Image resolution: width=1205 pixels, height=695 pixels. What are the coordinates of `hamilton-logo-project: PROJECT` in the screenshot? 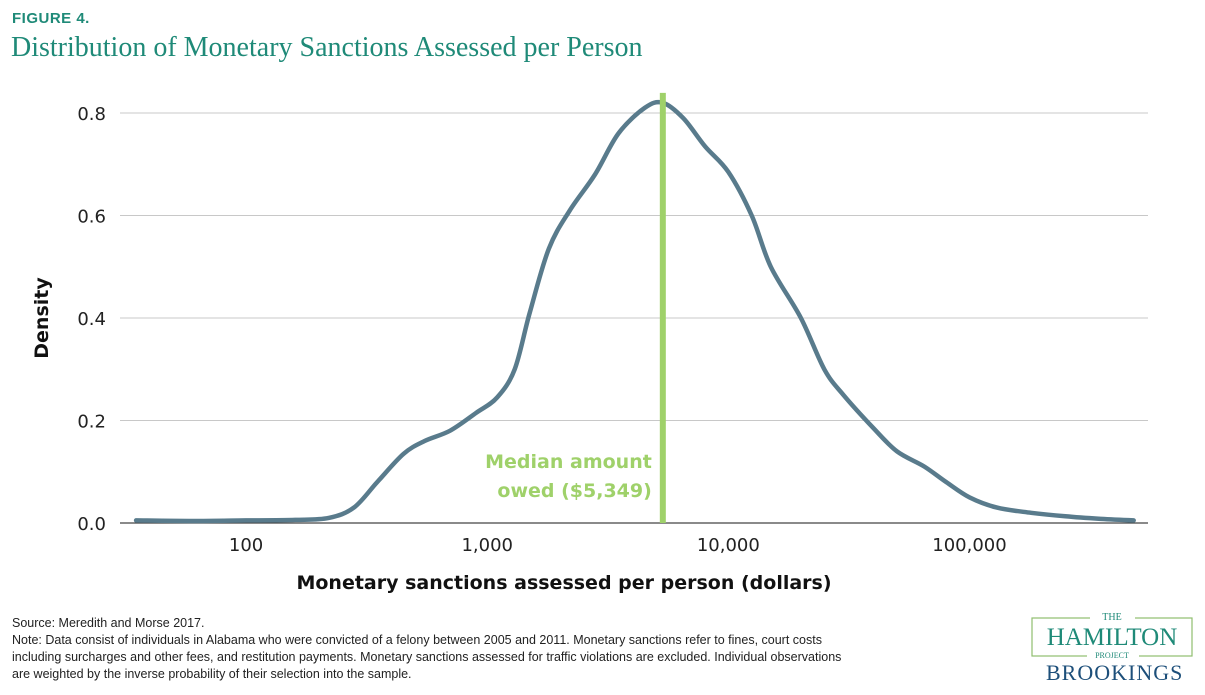 It's located at (1112, 655).